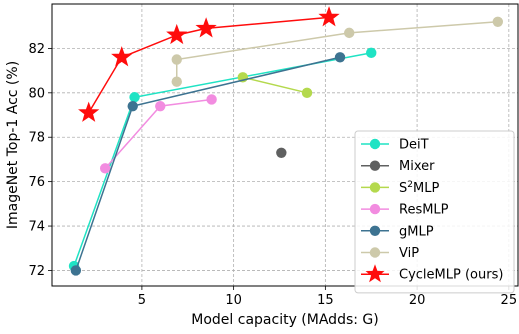 The height and width of the screenshot is (334, 519). What do you see at coordinates (414, 145) in the screenshot?
I see `legend-label: DeiT` at bounding box center [414, 145].